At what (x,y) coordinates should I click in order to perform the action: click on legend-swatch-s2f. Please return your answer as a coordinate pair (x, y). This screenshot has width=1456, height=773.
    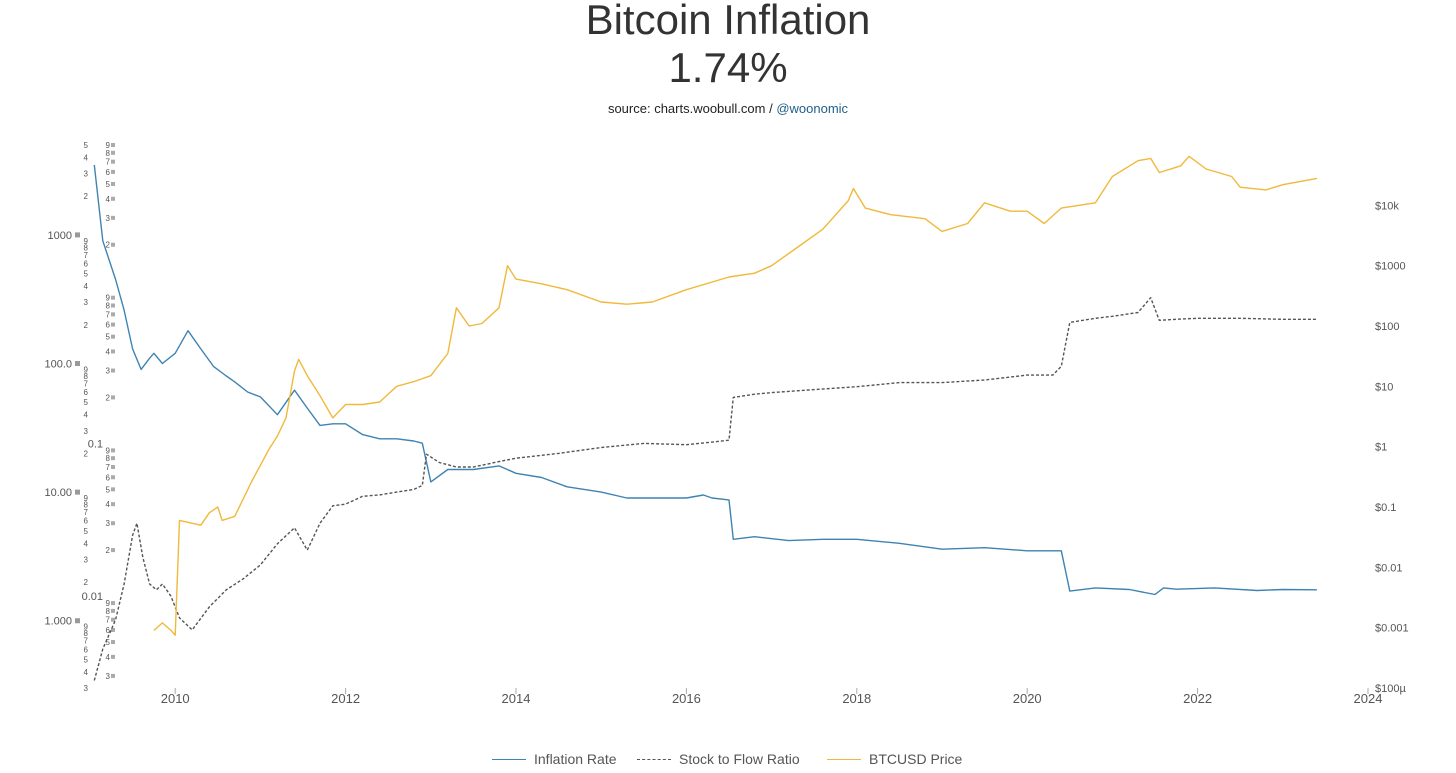
    Looking at the image, I should click on (654, 759).